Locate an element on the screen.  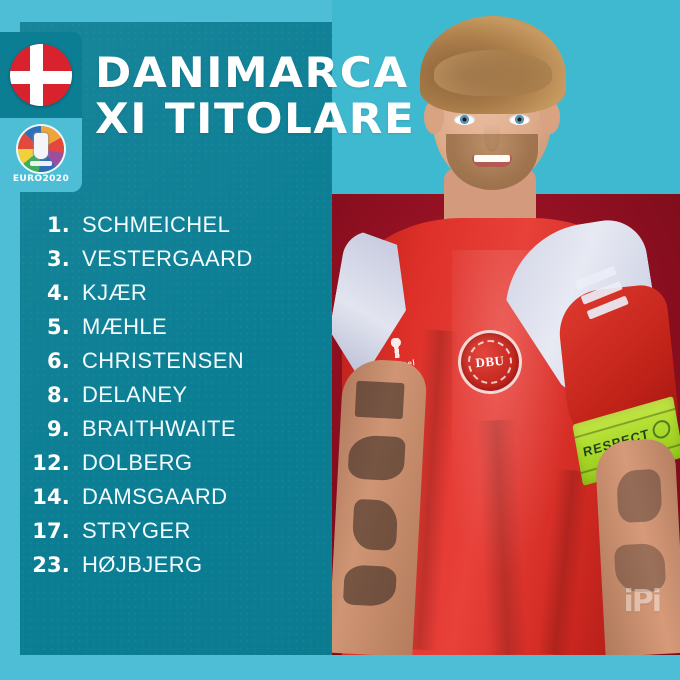
tournament-label: EURO2020 is located at coordinates (41, 179).